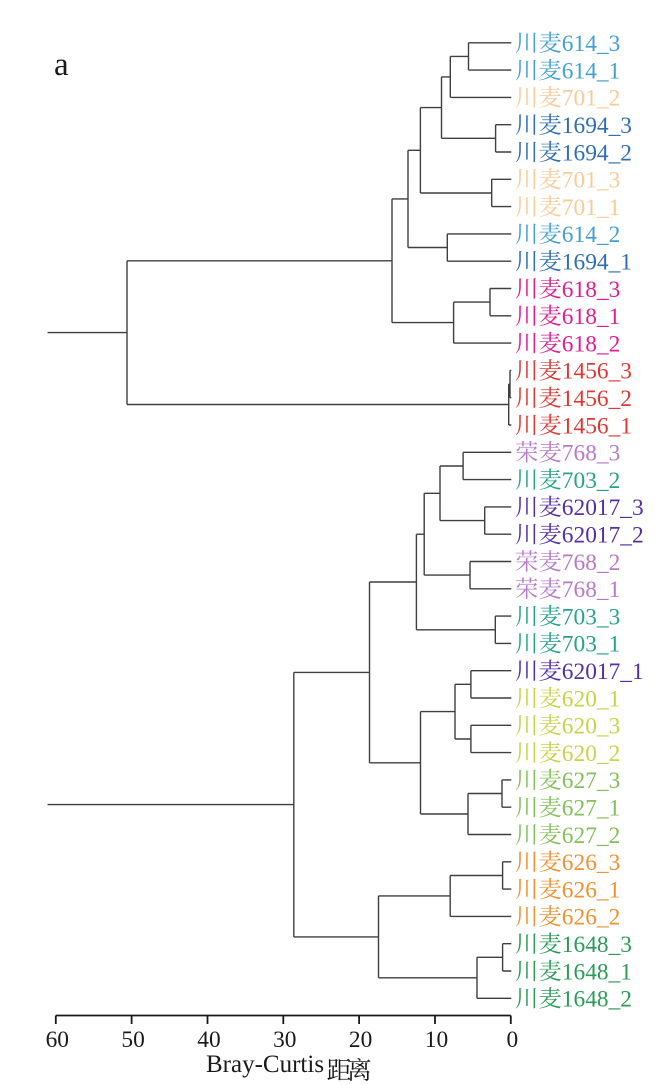  What do you see at coordinates (597, 426) in the screenshot?
I see `svg-text: 1456_1` at bounding box center [597, 426].